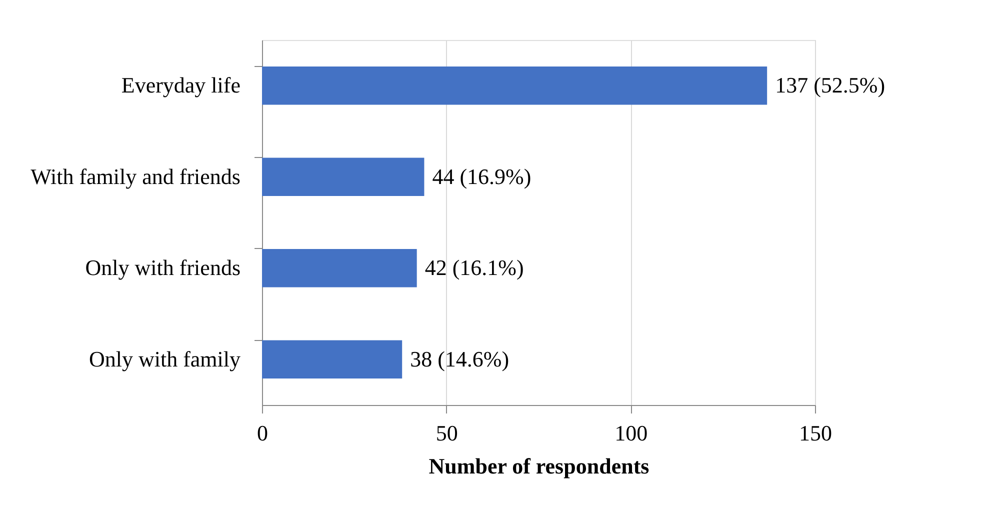 This screenshot has height=518, width=987. What do you see at coordinates (180, 85) in the screenshot?
I see `y-tick-label: Everyday life` at bounding box center [180, 85].